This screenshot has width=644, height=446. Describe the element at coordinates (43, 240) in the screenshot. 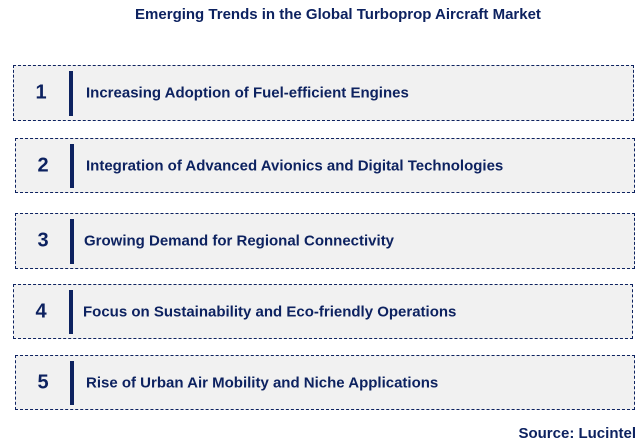

I see `trend-number: 3` at that location.